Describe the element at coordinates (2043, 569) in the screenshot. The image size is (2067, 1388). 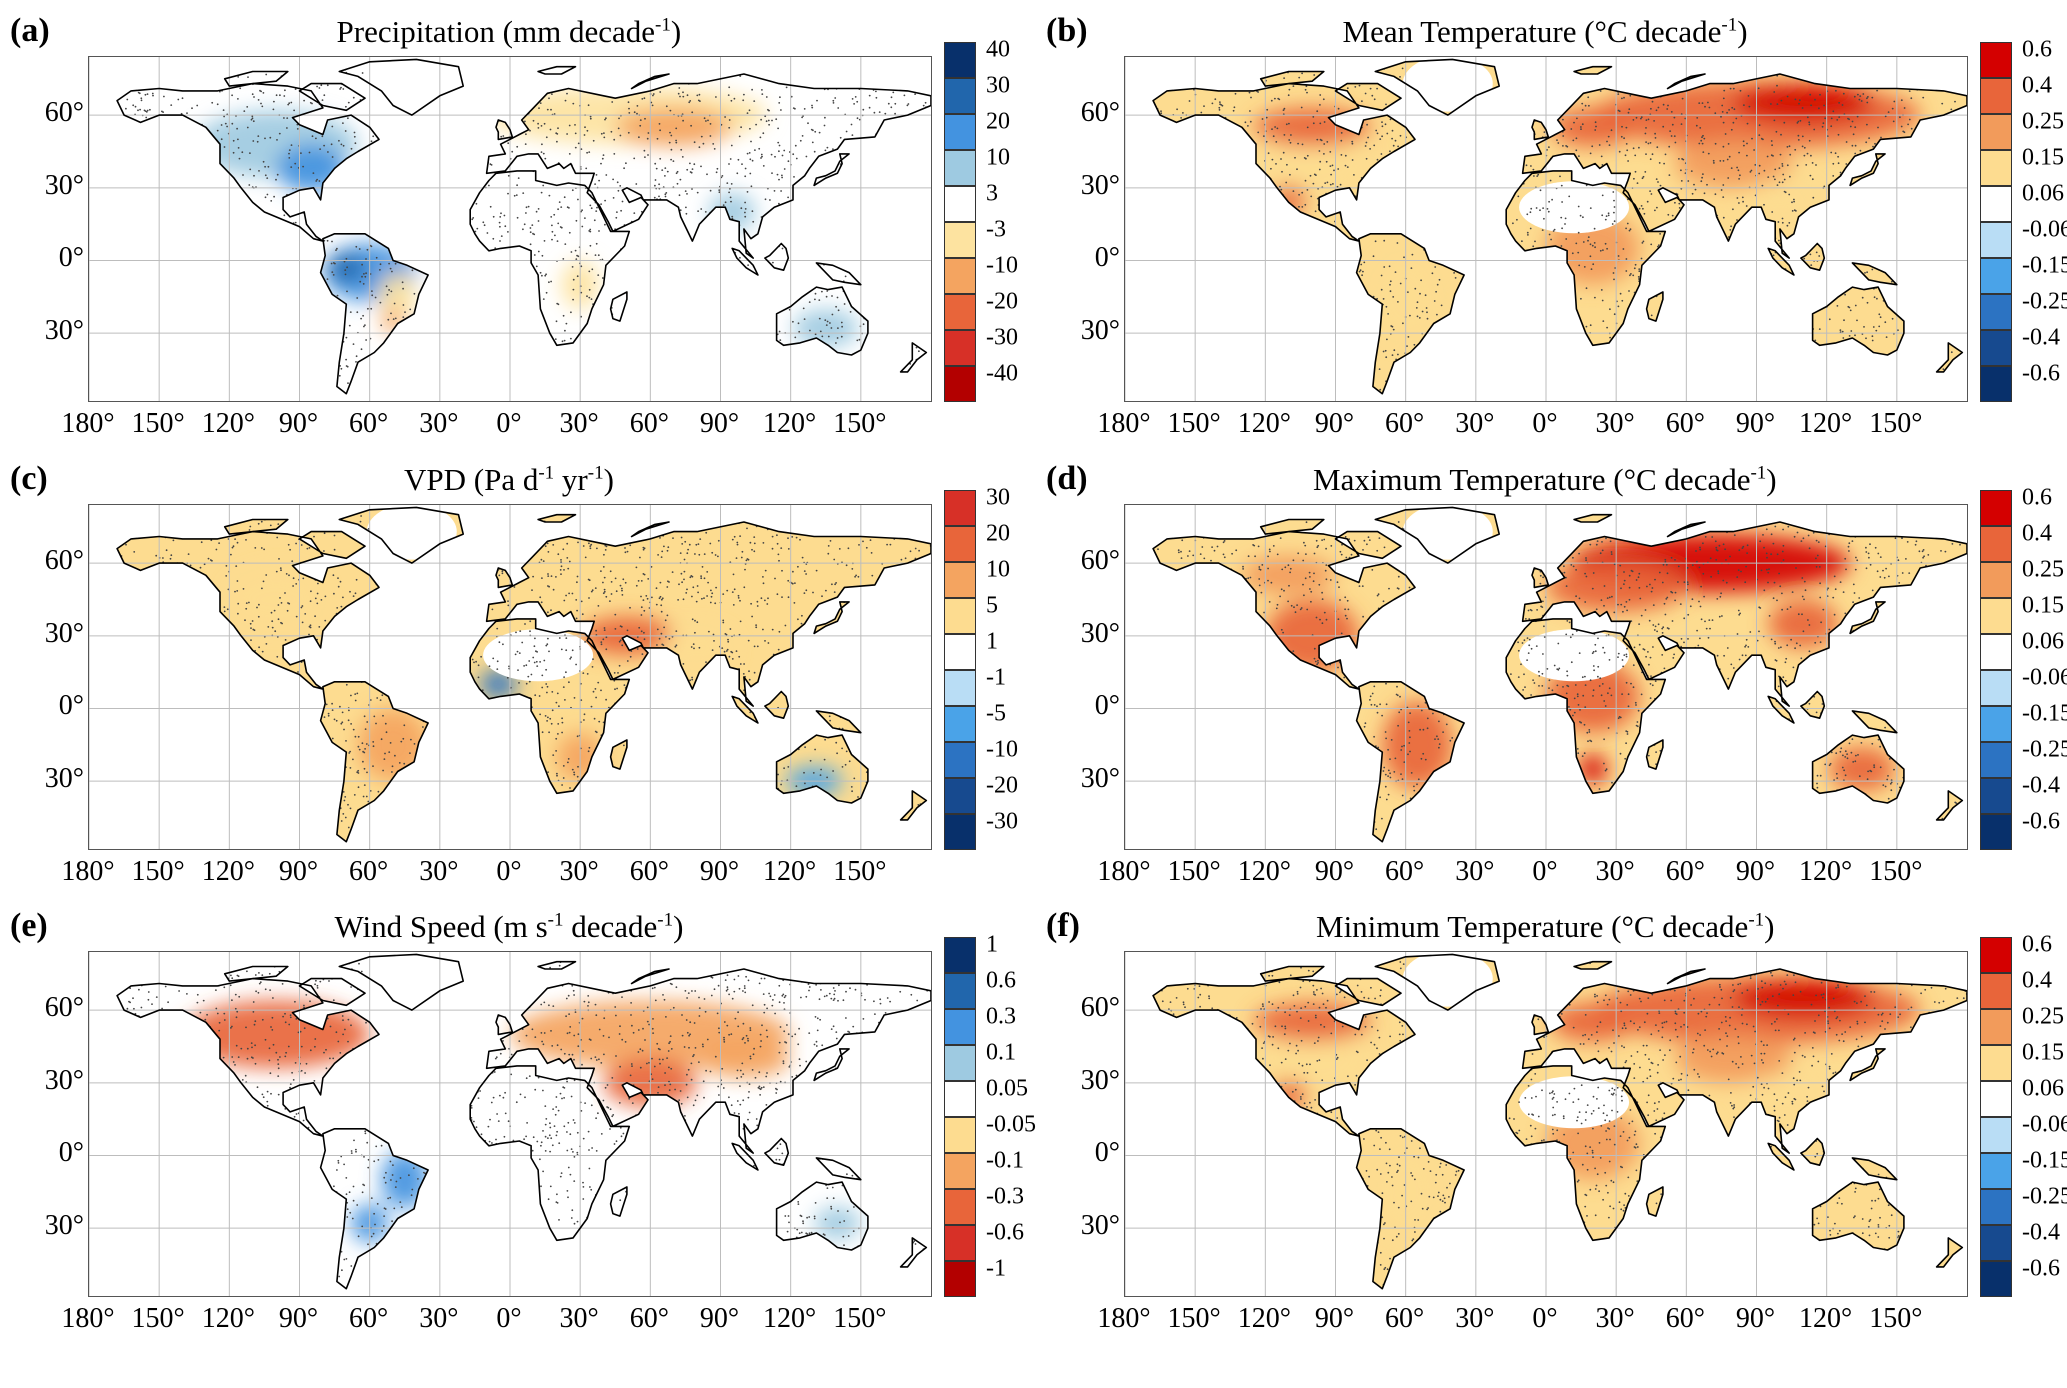
I see `colorbar-tick-label: 0.25` at that location.